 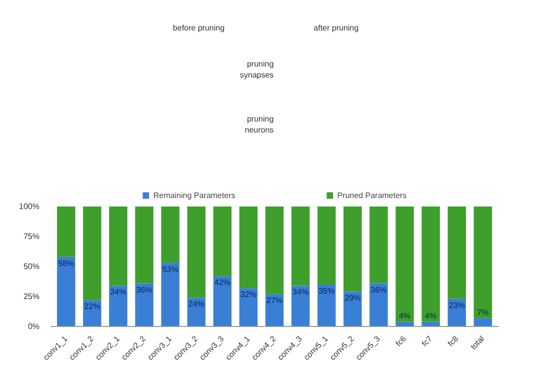 I want to click on text: pruning synapses, so click(x=257, y=70).